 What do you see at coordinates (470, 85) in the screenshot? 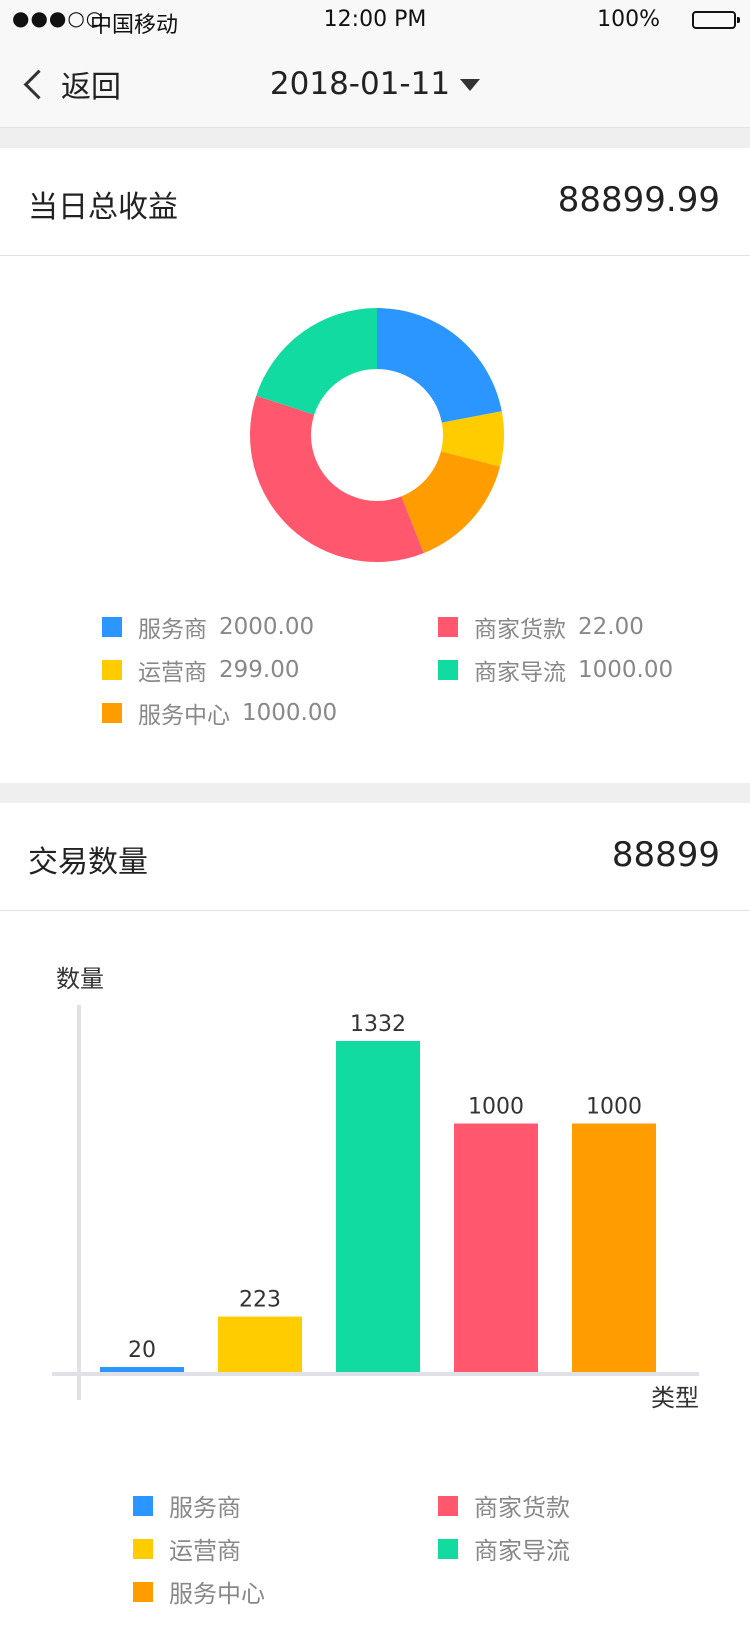
I see `caret-down-icon` at bounding box center [470, 85].